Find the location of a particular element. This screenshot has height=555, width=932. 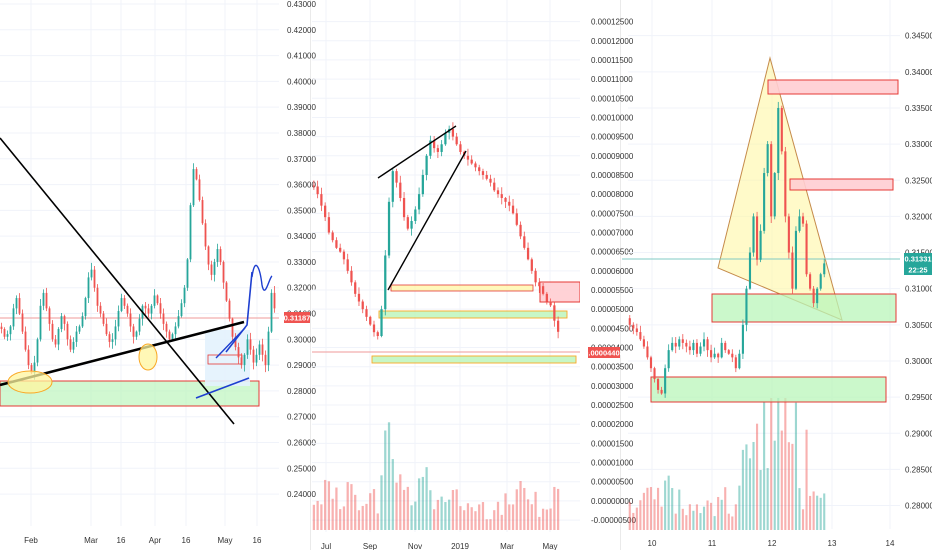

price-tick-label: 0.34000 is located at coordinates (301, 236).